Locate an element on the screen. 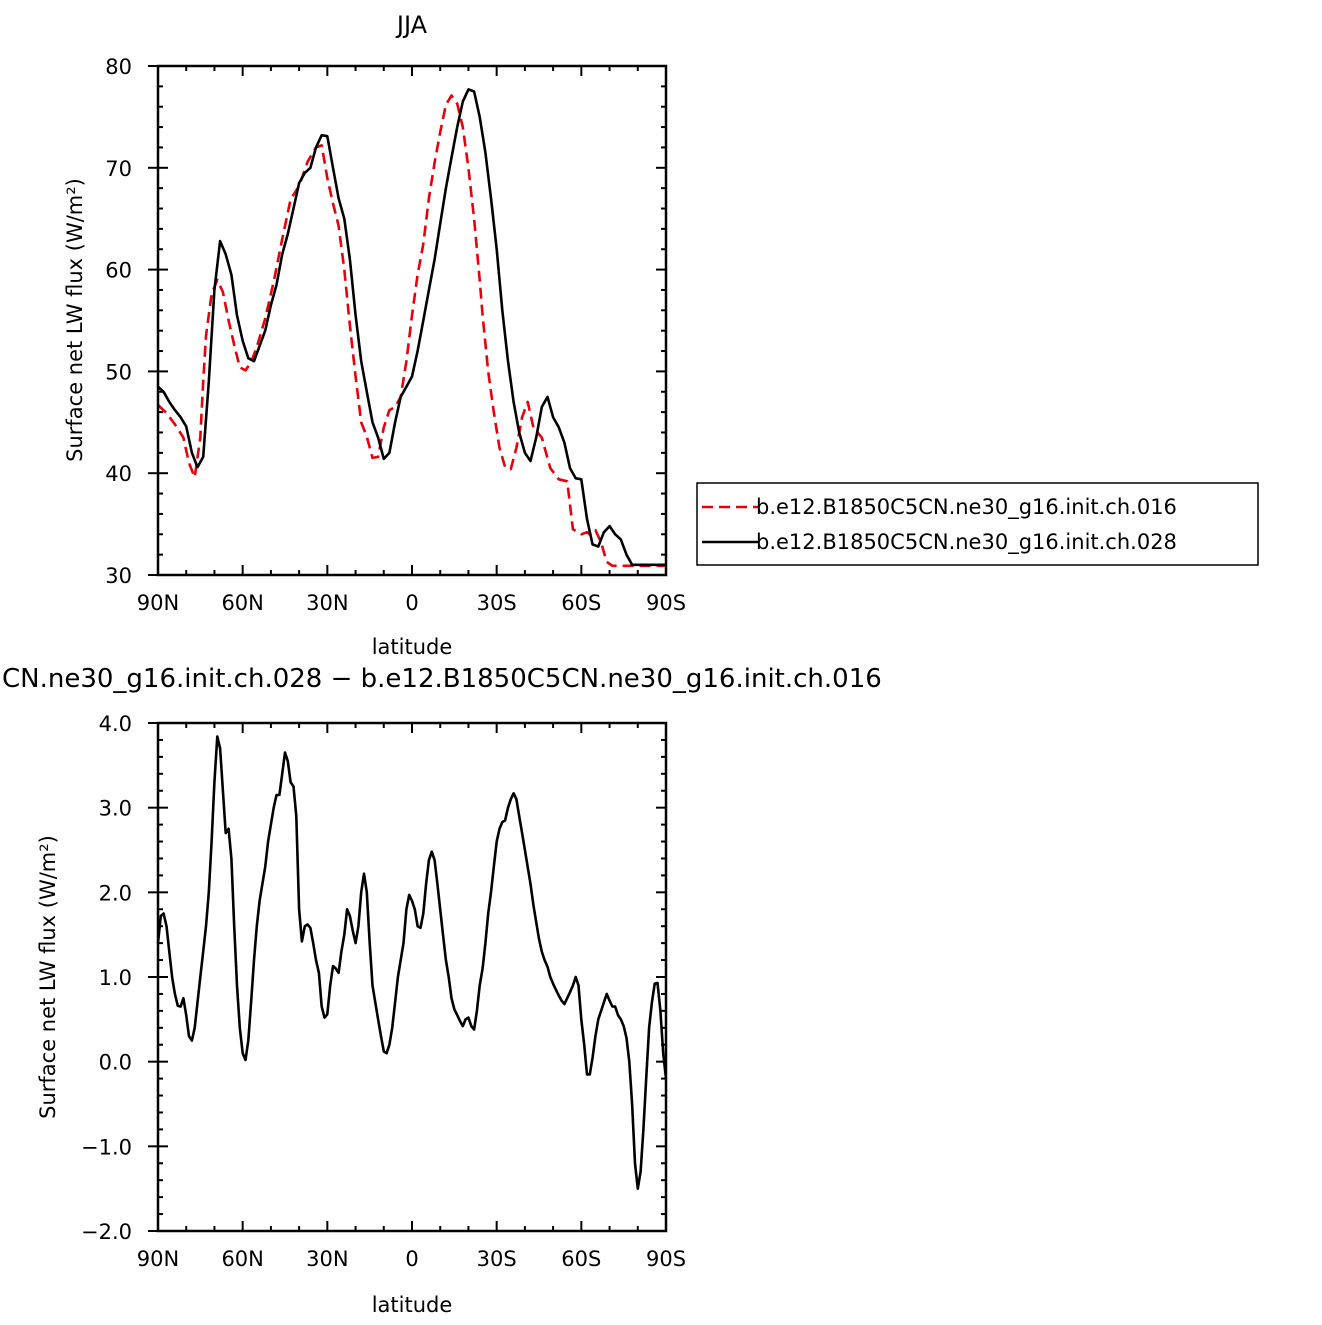 The height and width of the screenshot is (1325, 1322). top-y-tick-label: 70 is located at coordinates (118, 169).